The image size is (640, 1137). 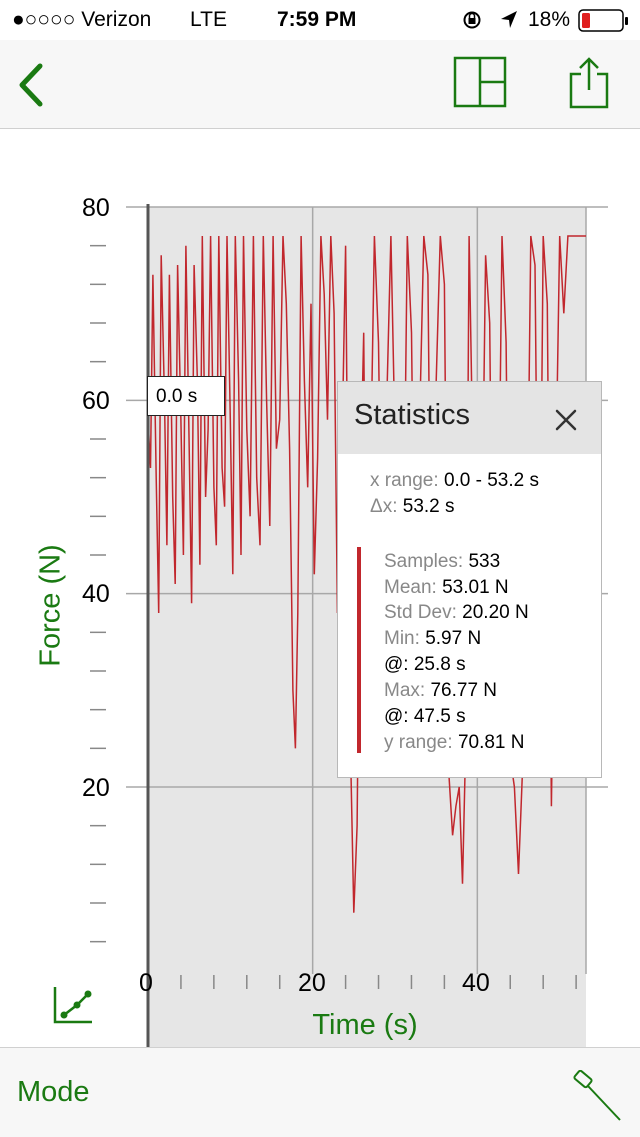 What do you see at coordinates (418, 742) in the screenshot?
I see `stat-y-range-label: y range:` at bounding box center [418, 742].